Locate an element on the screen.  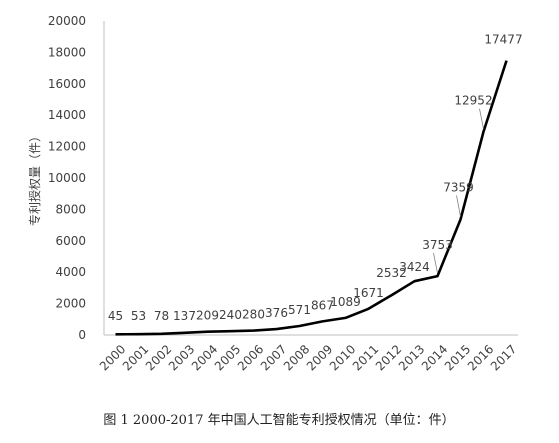
x-tick-label: 2005 is located at coordinates (227, 357).